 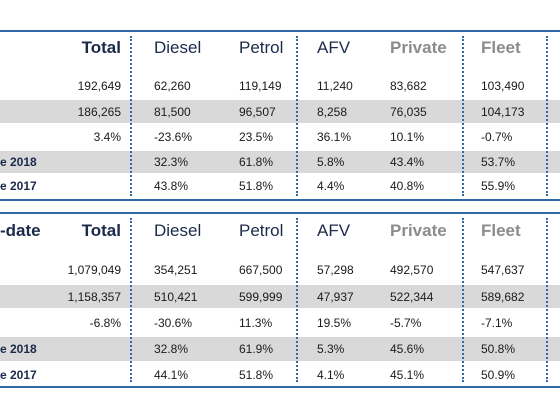 What do you see at coordinates (280, 31) in the screenshot?
I see `section-1-top-rule` at bounding box center [280, 31].